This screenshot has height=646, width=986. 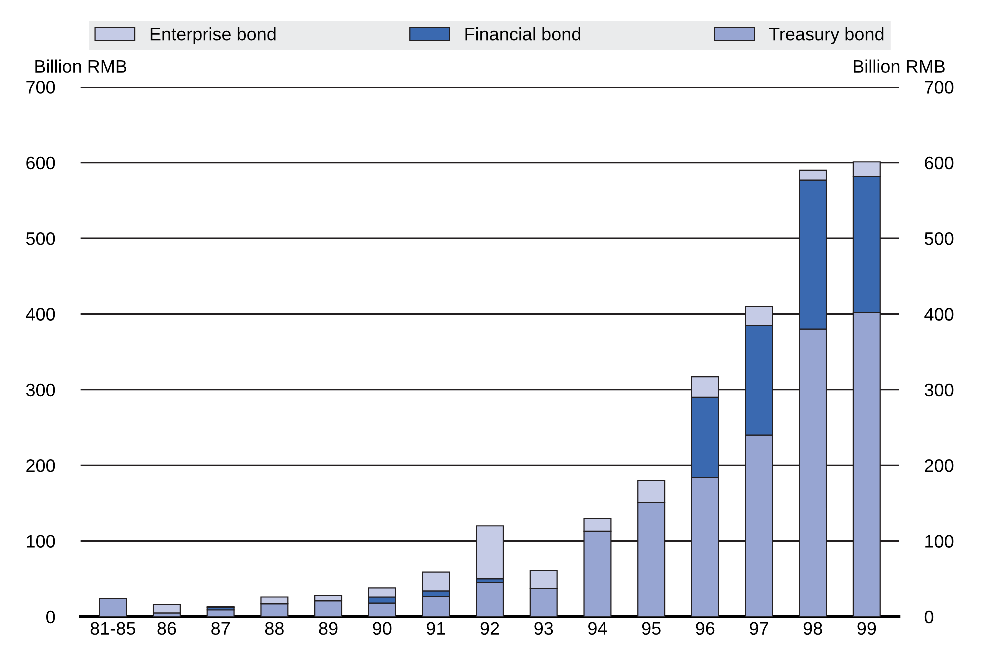 What do you see at coordinates (41, 390) in the screenshot?
I see `y-tick-label: 300` at bounding box center [41, 390].